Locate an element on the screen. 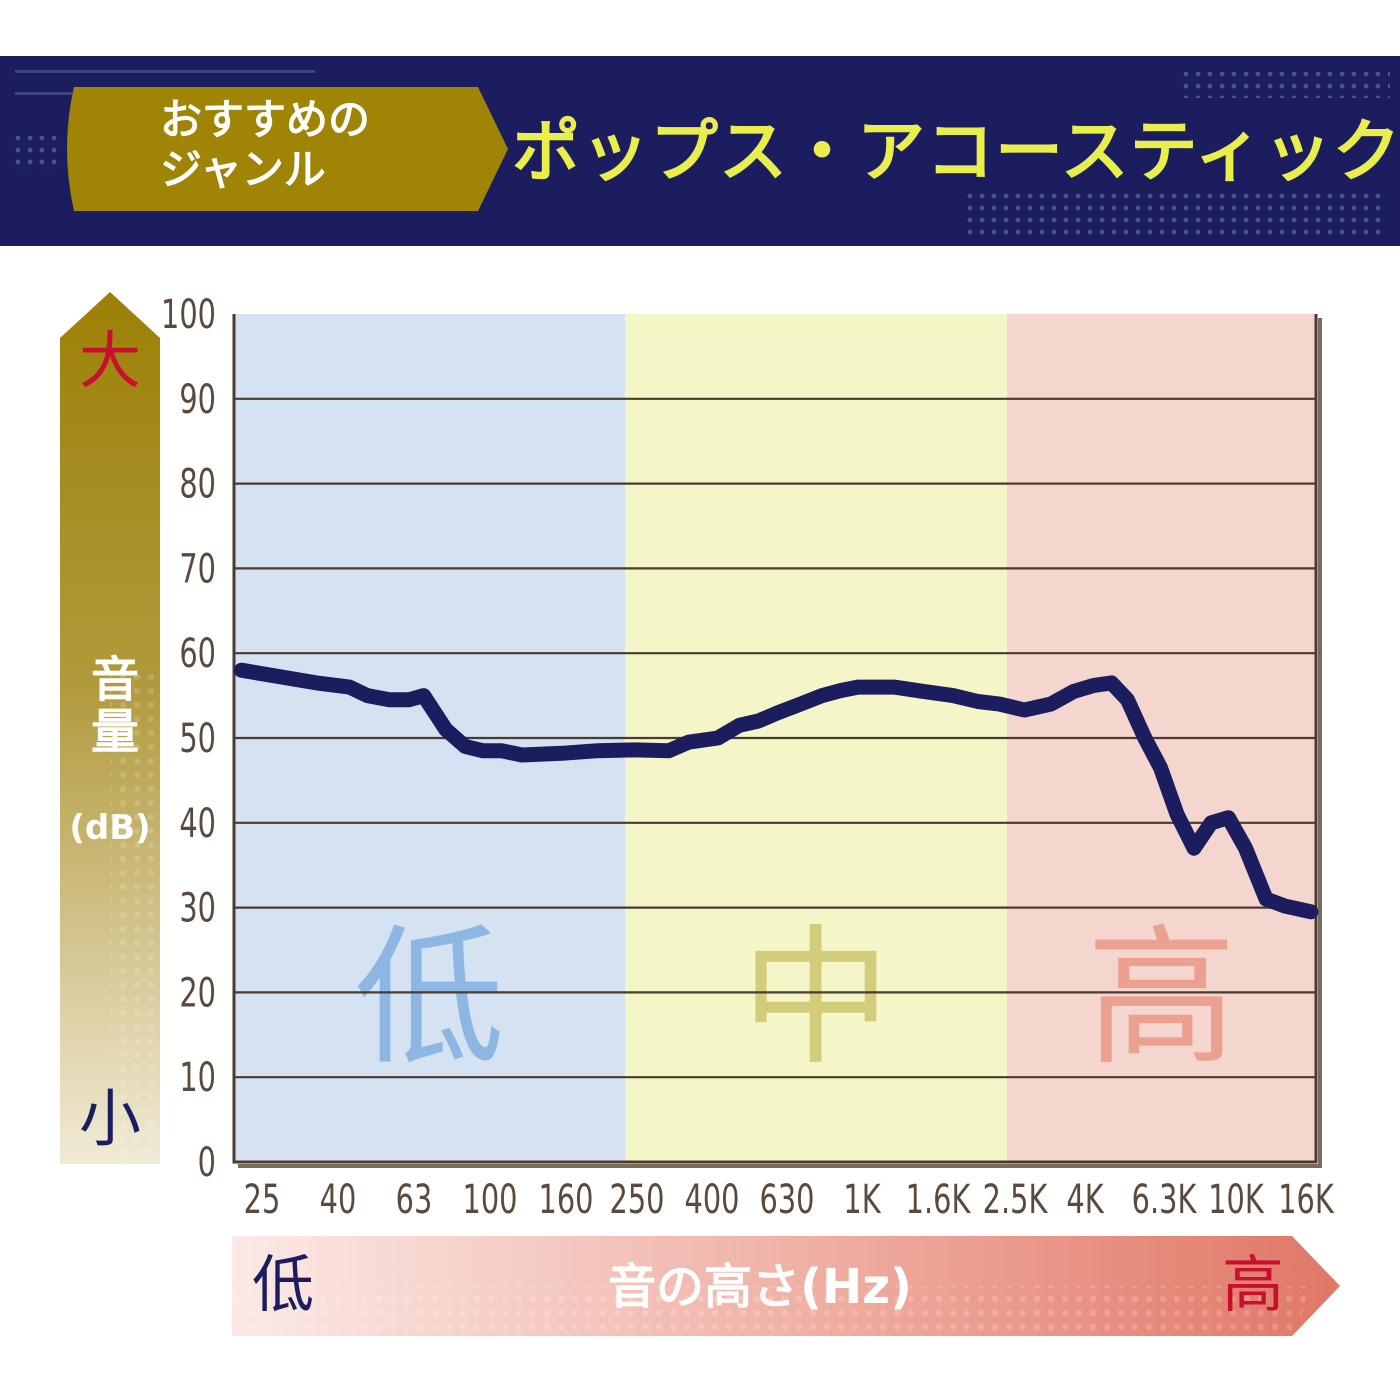 The height and width of the screenshot is (1400, 1400). y-tick-label: 0 is located at coordinates (207, 1163).